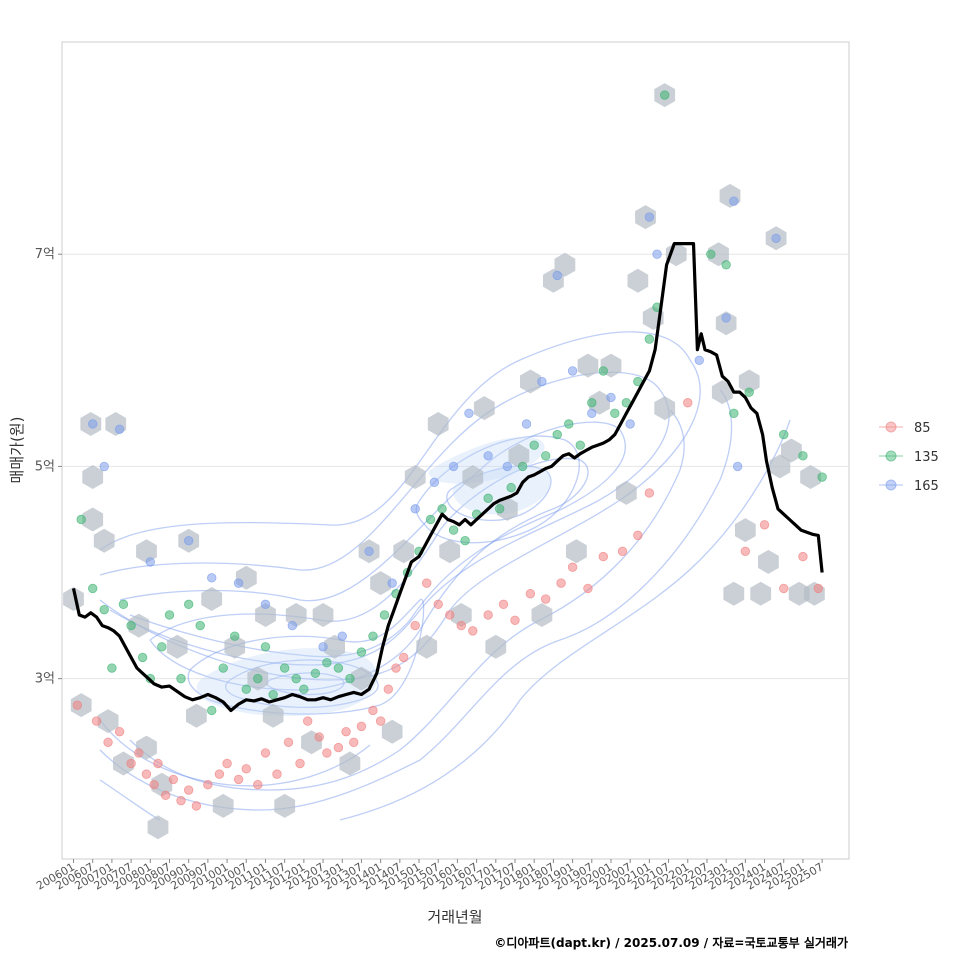 This screenshot has height=960, width=960. Describe the element at coordinates (48, 467) in the screenshot. I see `y-axis: 3억 5억 7억` at that location.